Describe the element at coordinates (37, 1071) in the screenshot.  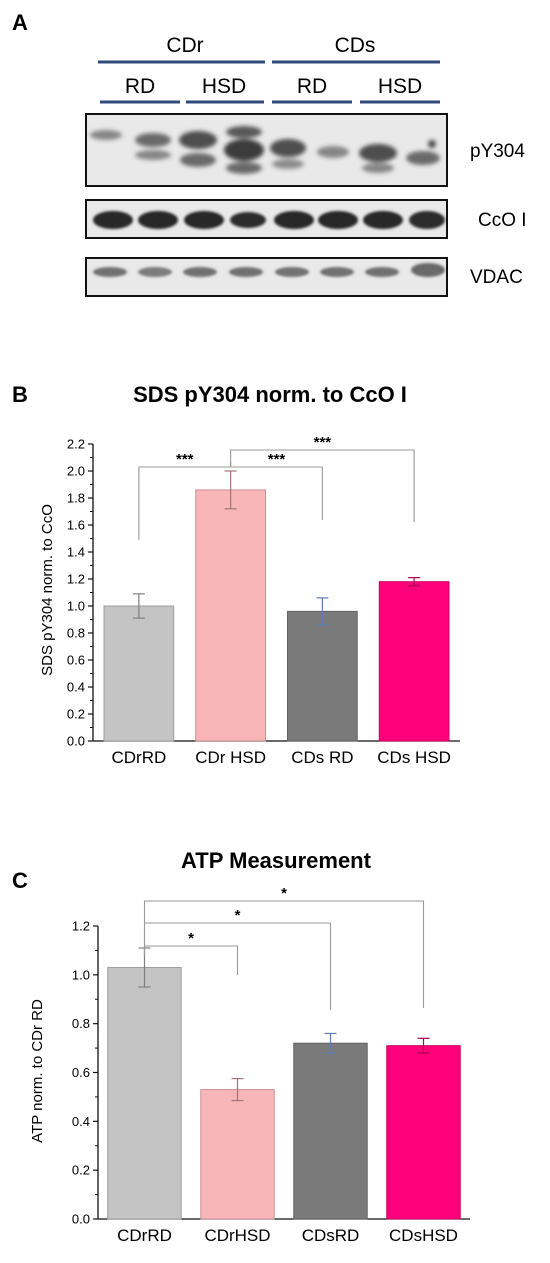
I see `chart-c-y-axis-label: ATP norm. to CDr RD` at that location.